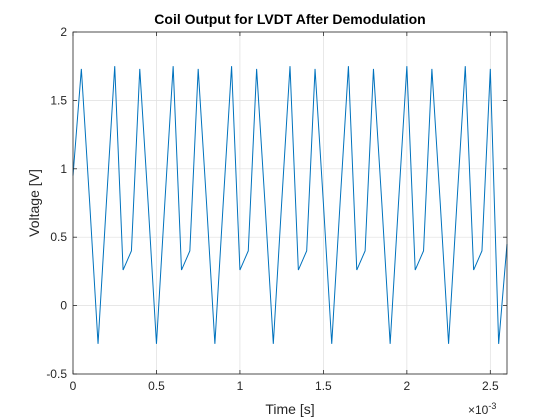 The image size is (560, 420). Describe the element at coordinates (56, 374) in the screenshot. I see `y-tick-label: -0.5` at that location.